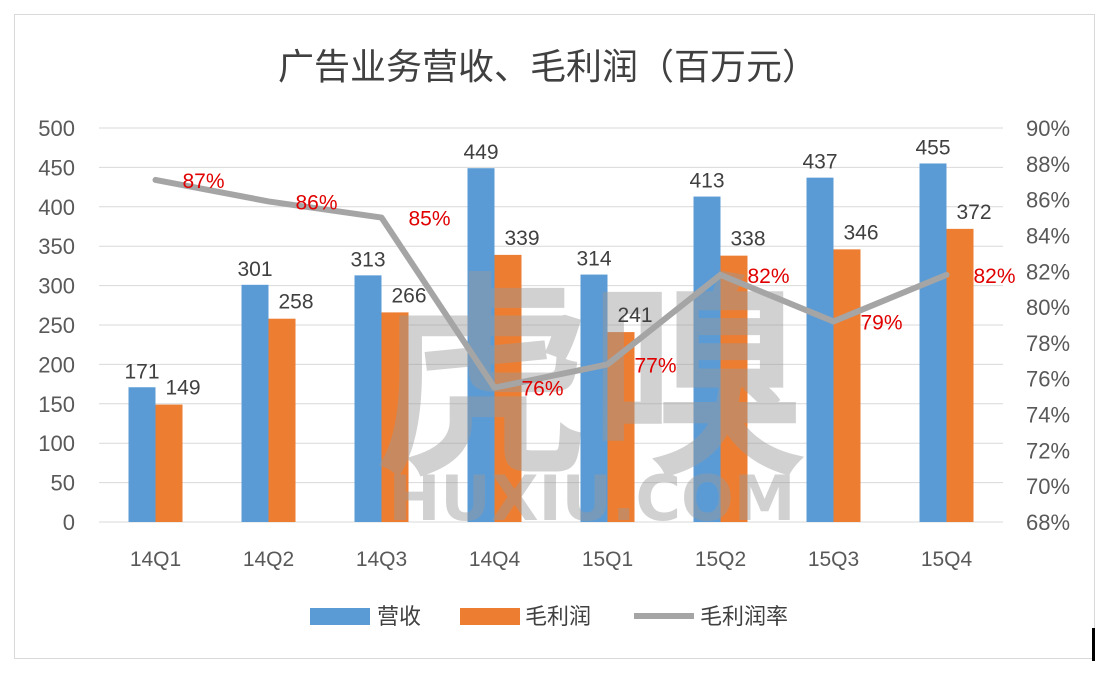  Describe the element at coordinates (720, 559) in the screenshot. I see `category-label: 15Q2` at that location.